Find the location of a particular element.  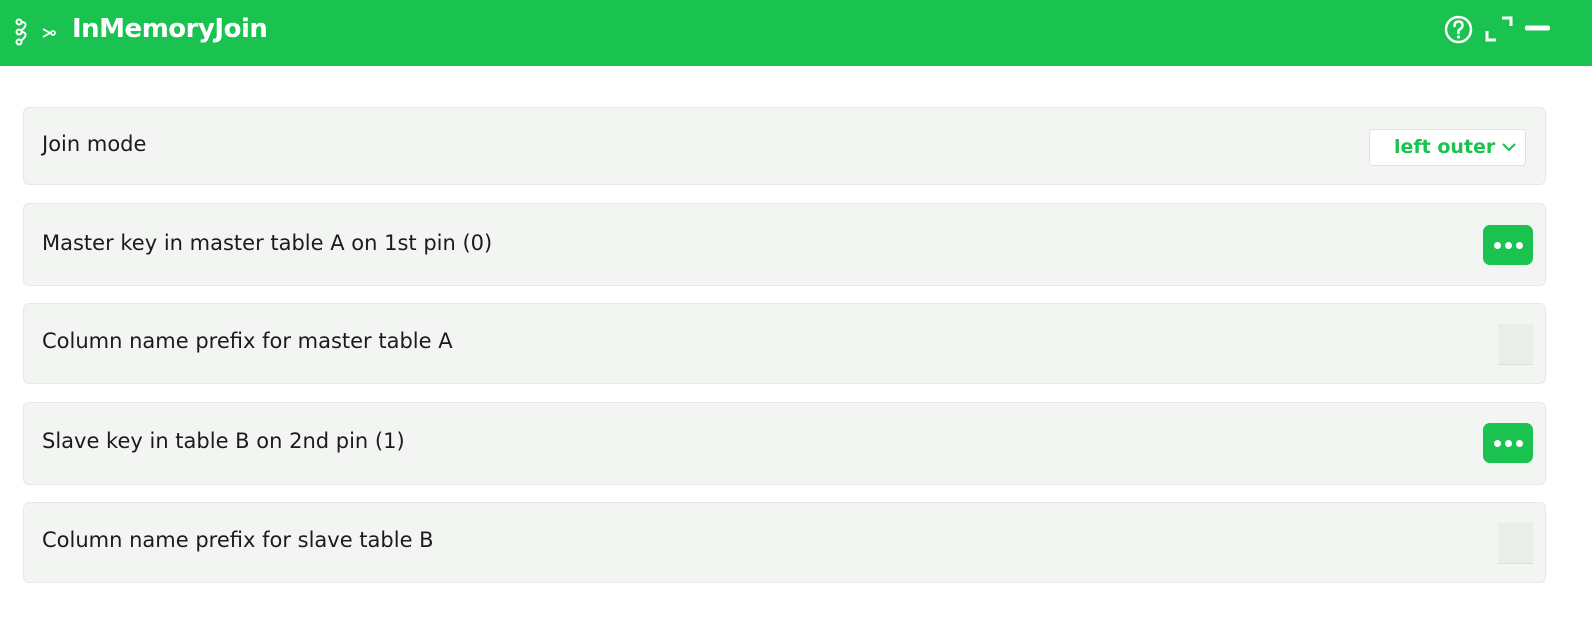

param-row-slave-prefix: Column name prefix for slave table B is located at coordinates (784, 542).